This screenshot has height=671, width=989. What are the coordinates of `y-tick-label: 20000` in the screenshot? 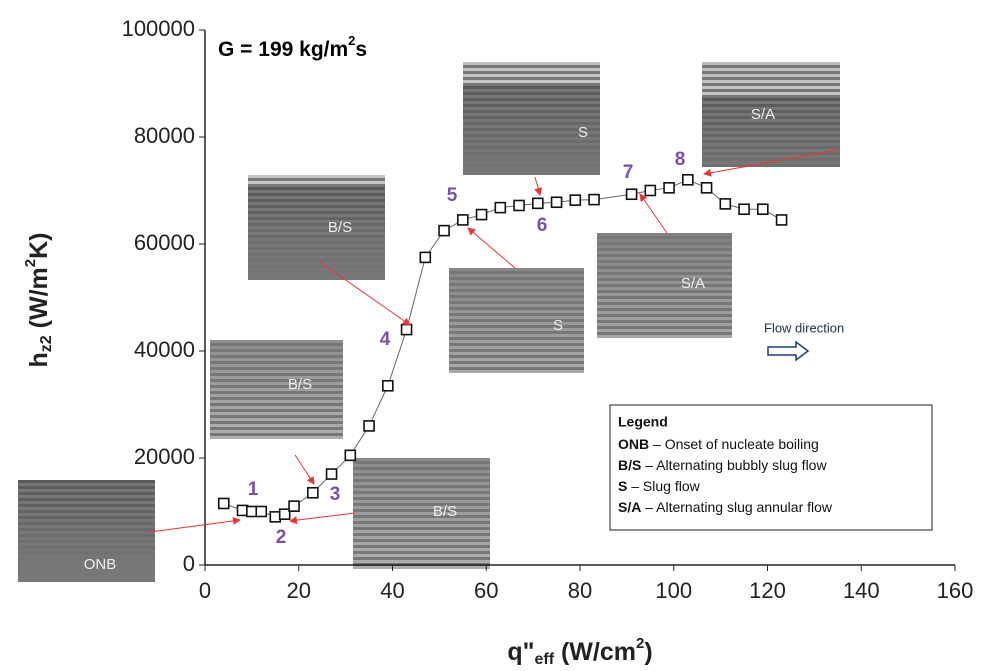 It's located at (164, 456).